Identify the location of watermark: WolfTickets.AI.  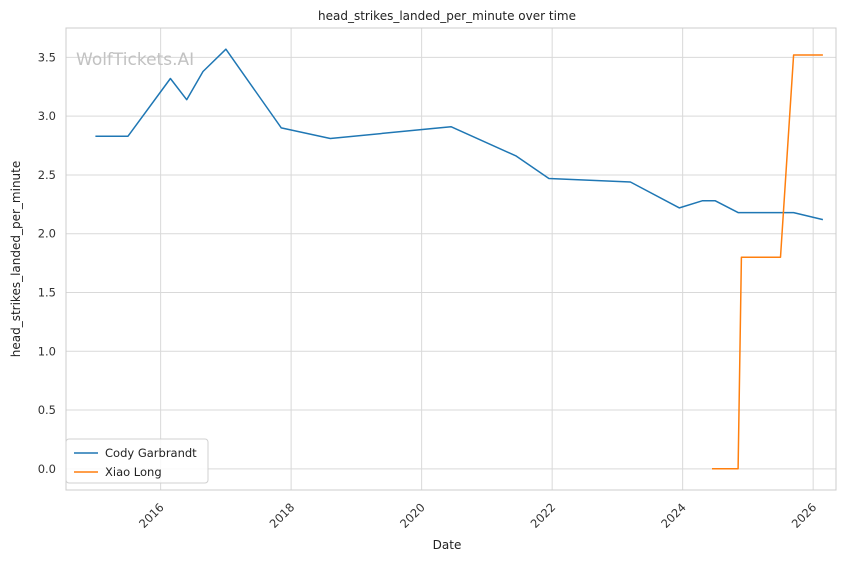
(135, 60).